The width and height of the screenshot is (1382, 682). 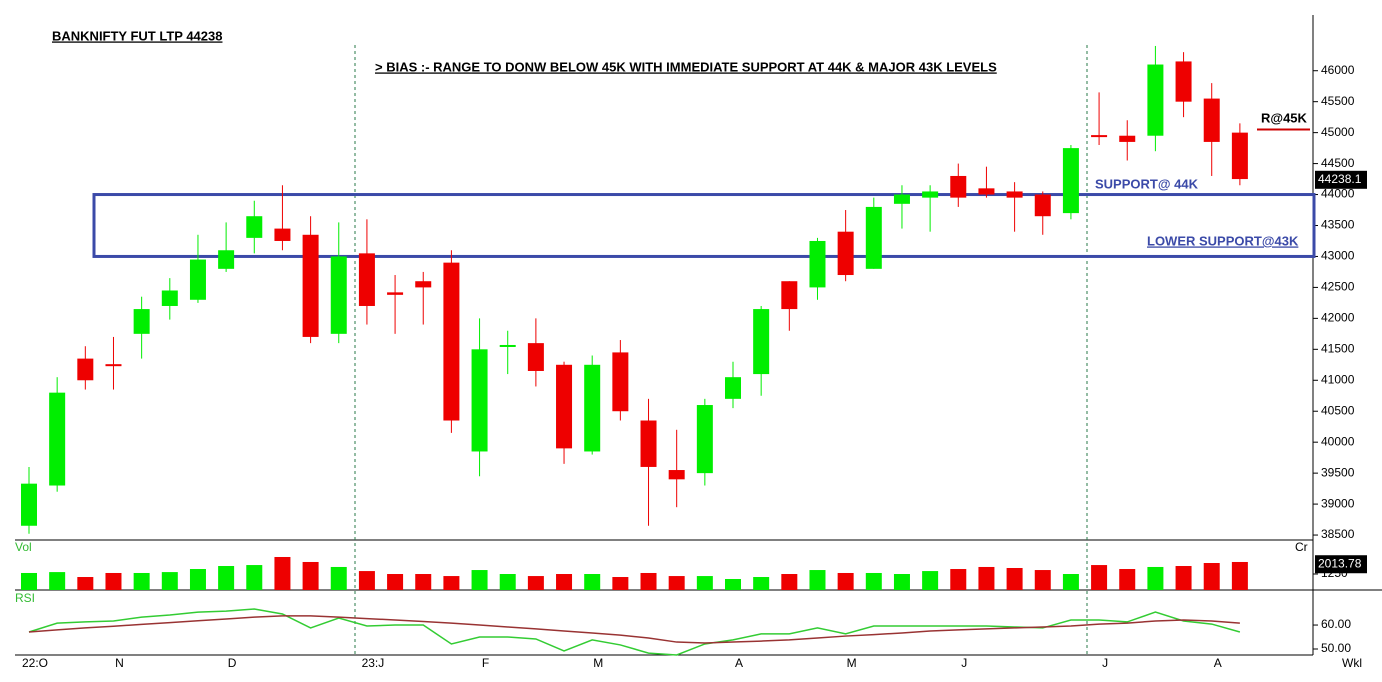 I want to click on annotation: R@45K, so click(x=1284, y=117).